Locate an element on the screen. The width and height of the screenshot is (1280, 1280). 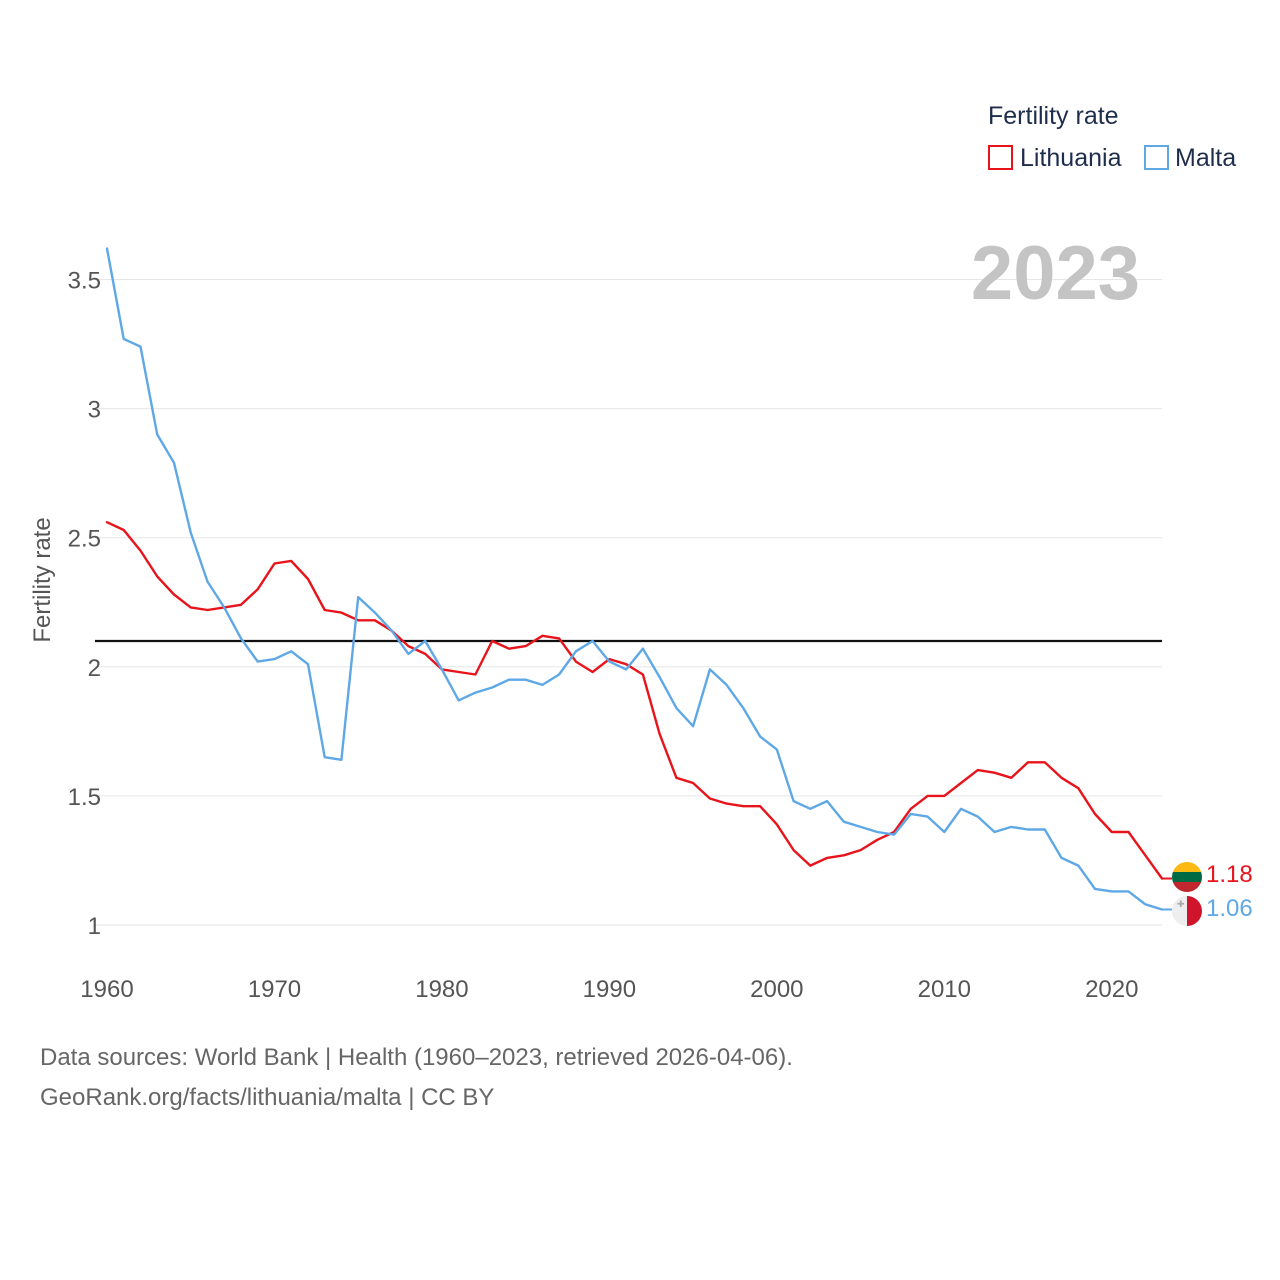
y-tick-label: 3 is located at coordinates (94, 410).